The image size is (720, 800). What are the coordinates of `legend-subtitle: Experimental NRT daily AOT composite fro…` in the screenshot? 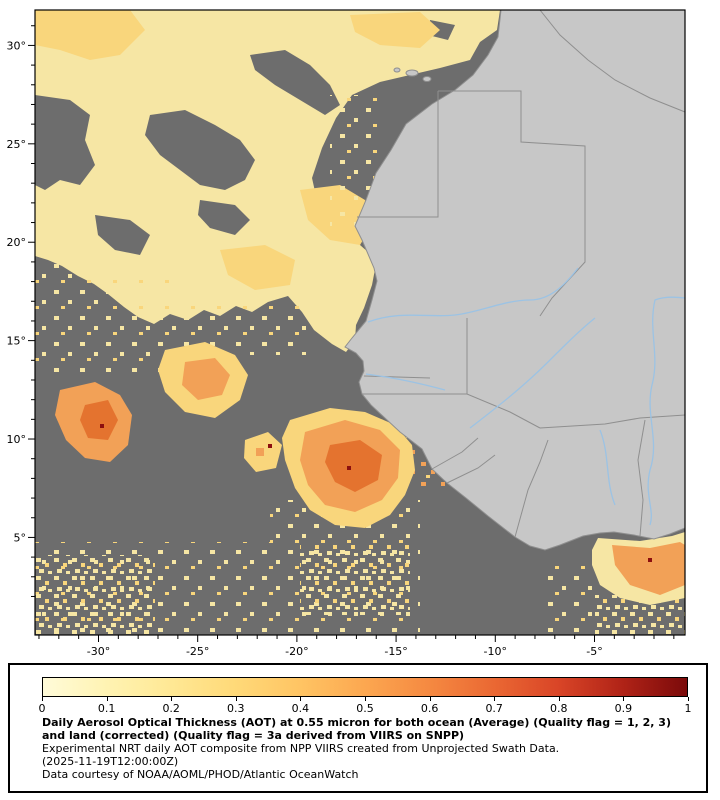 It's located at (301, 748).